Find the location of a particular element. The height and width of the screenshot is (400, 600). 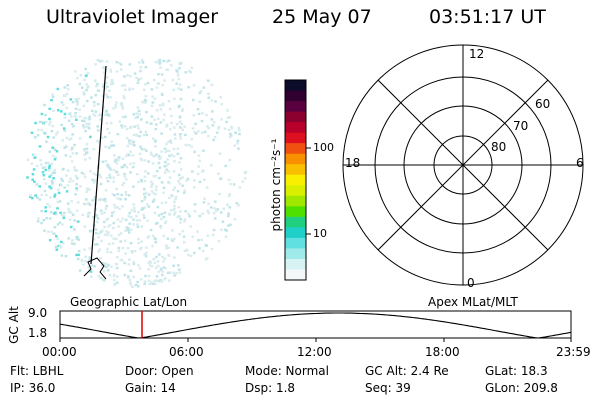

mode-info: Mode: Normal is located at coordinates (287, 371).